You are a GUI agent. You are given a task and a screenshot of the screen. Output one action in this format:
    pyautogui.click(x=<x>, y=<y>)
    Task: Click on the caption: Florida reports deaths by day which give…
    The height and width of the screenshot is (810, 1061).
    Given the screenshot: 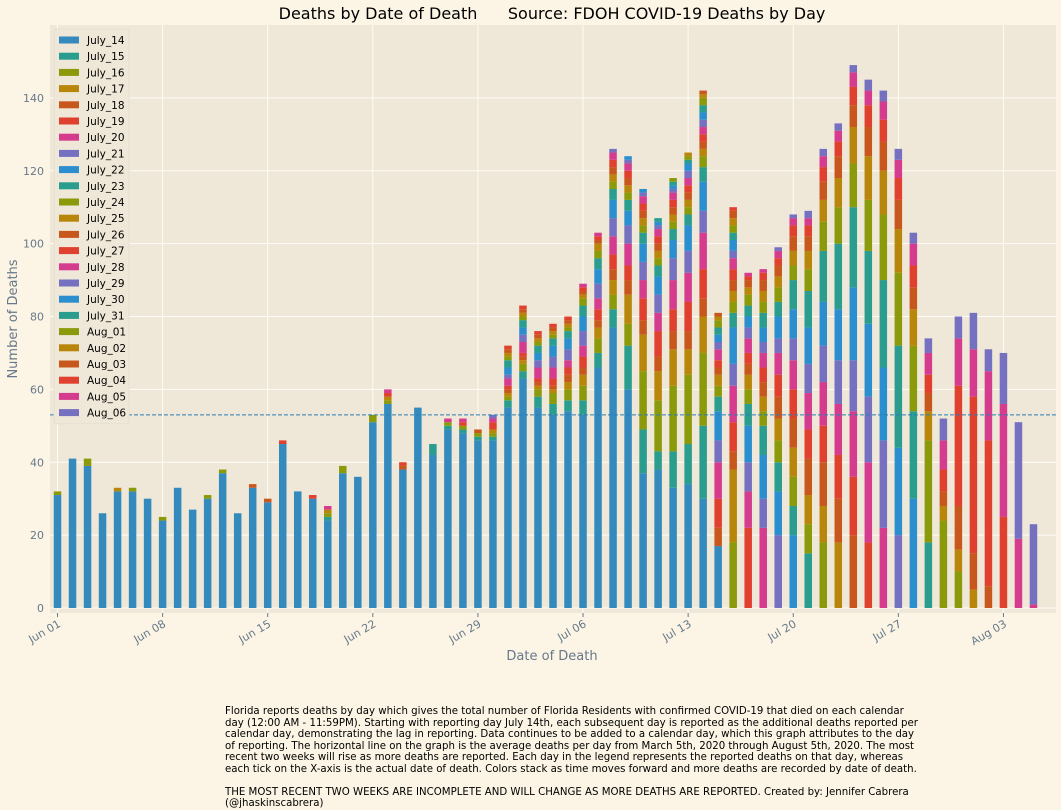 What is the action you would take?
    pyautogui.click(x=575, y=758)
    